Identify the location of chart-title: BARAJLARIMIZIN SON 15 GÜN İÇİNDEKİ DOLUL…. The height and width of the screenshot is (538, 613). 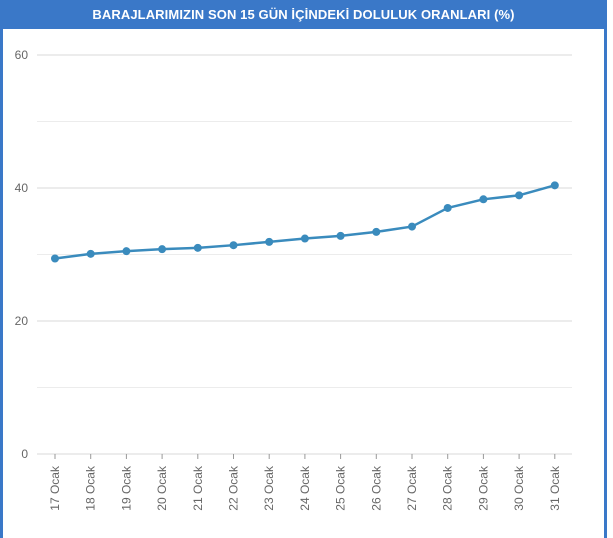
(303, 14).